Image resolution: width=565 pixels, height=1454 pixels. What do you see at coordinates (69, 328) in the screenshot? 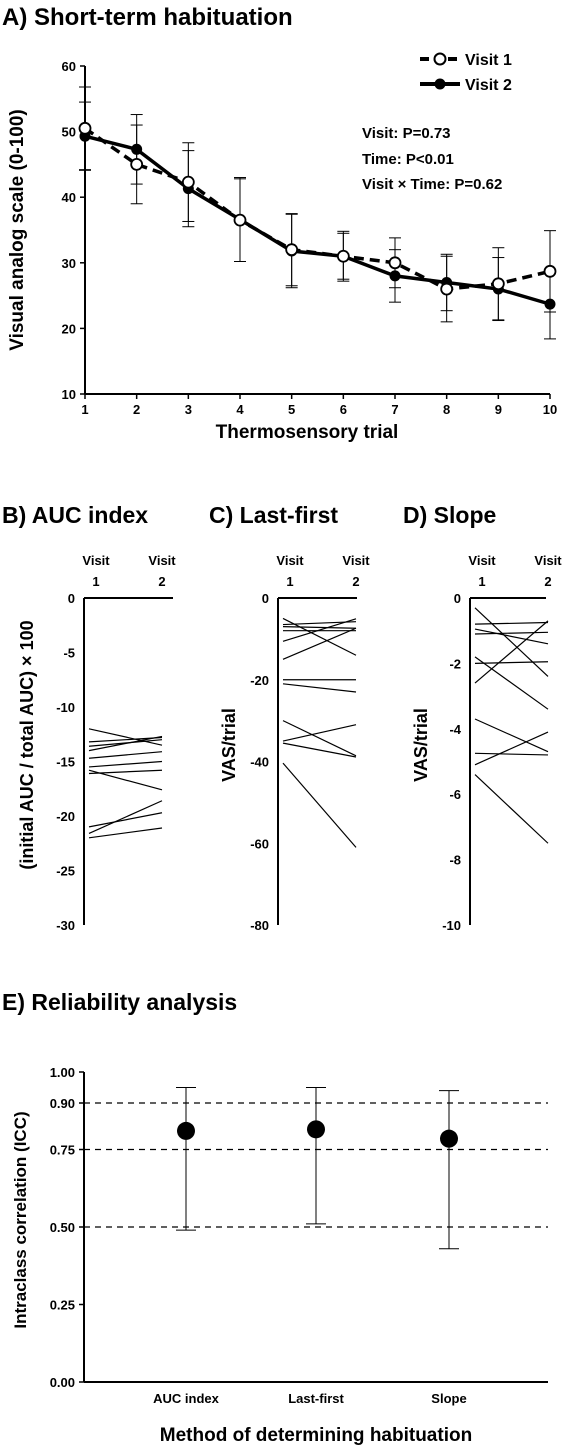
I see `panel-a-y-tick-label: 20` at bounding box center [69, 328].